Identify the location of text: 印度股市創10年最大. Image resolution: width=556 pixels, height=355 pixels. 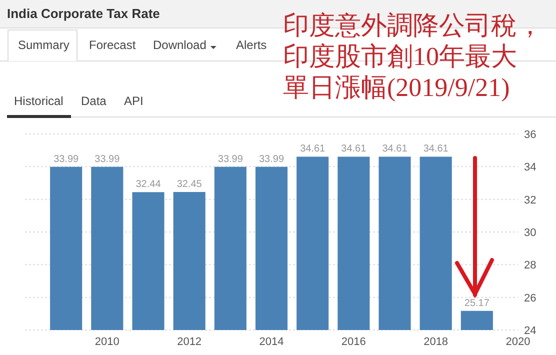
(400, 56).